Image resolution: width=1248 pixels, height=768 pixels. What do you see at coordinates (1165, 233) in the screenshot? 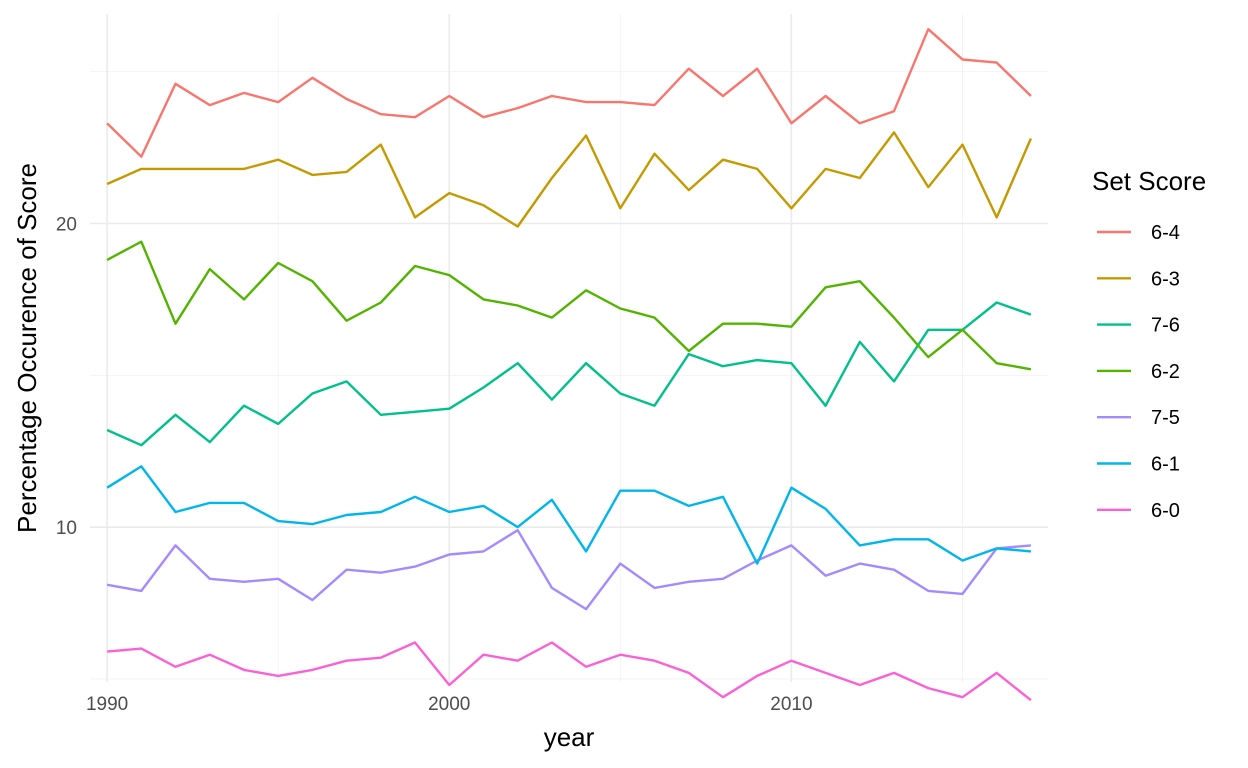
I see `legend-label-6-4: 6-4` at bounding box center [1165, 233].